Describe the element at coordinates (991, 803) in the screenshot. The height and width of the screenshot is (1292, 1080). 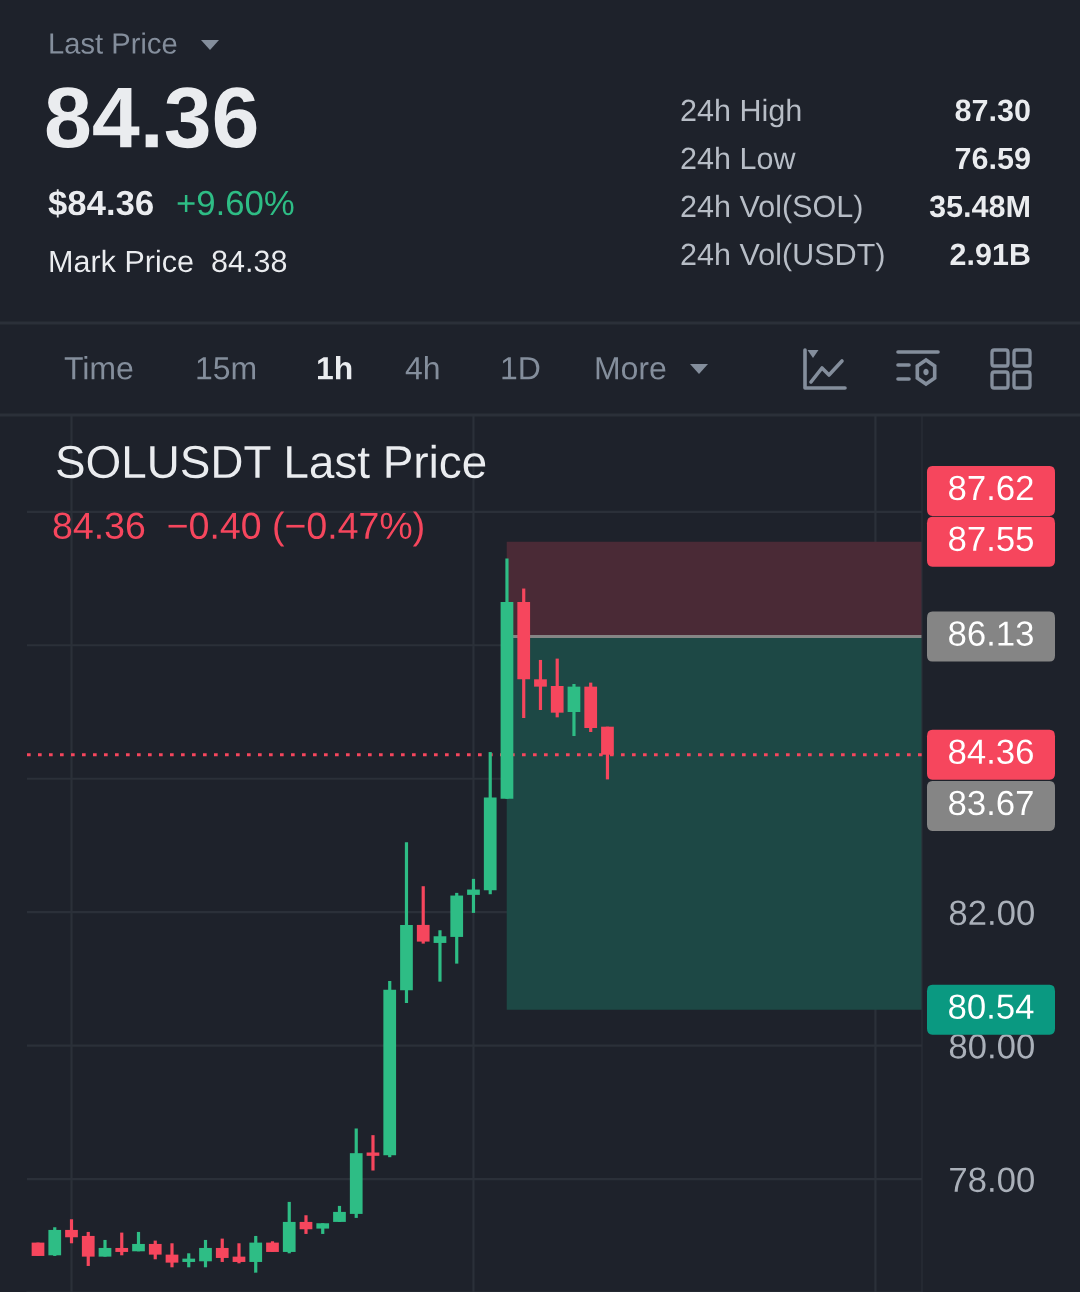
I see `text: 83.67` at that location.